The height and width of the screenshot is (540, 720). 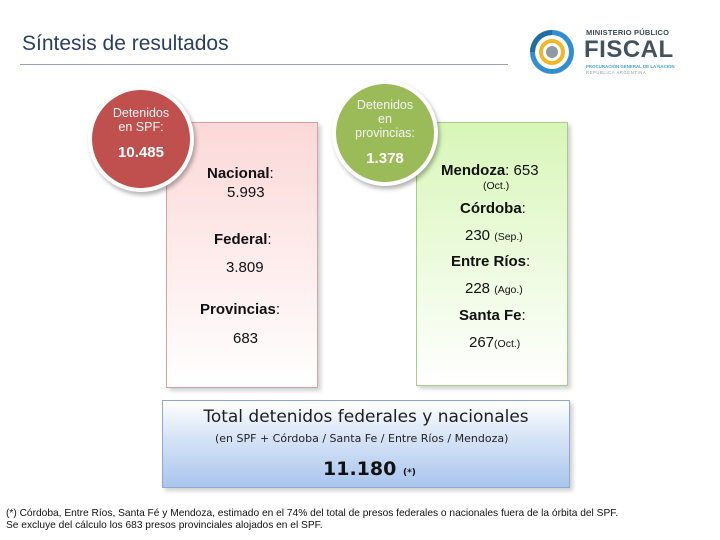 I want to click on nacional-label: Nacional:, so click(x=240, y=173).